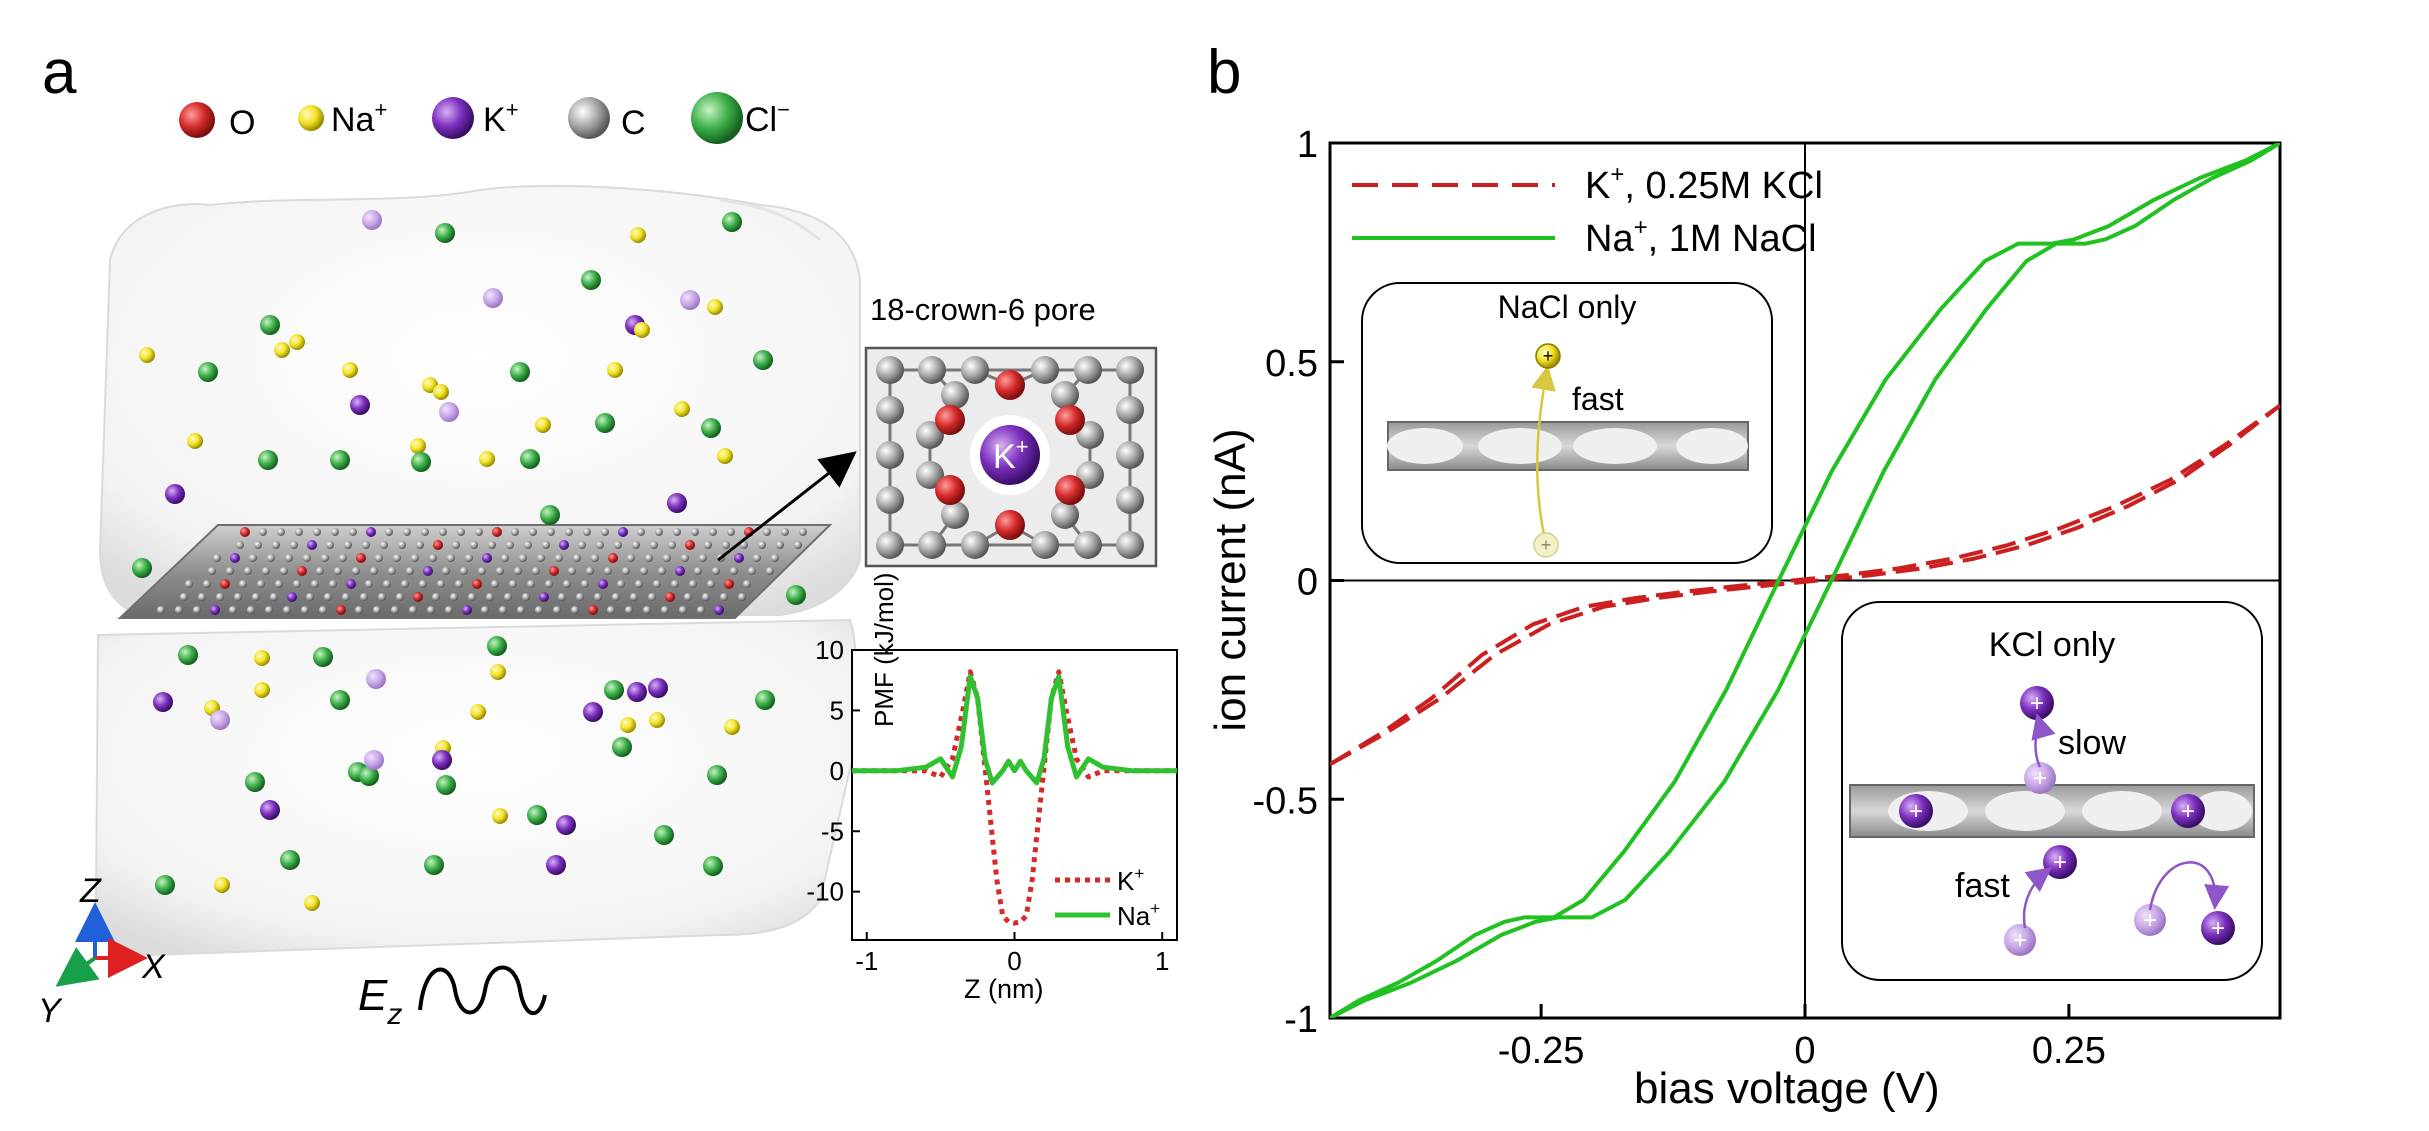  Describe the element at coordinates (2060, 862) in the screenshot. I see `k-ion-plus-icon: +` at that location.